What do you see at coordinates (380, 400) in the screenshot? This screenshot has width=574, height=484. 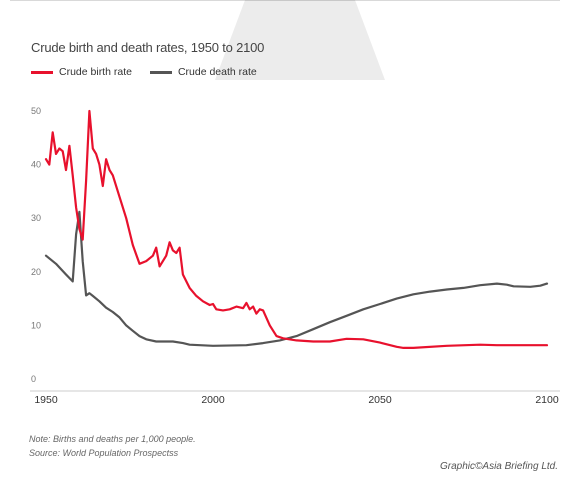 I see `x-tick-label: 2050` at bounding box center [380, 400].